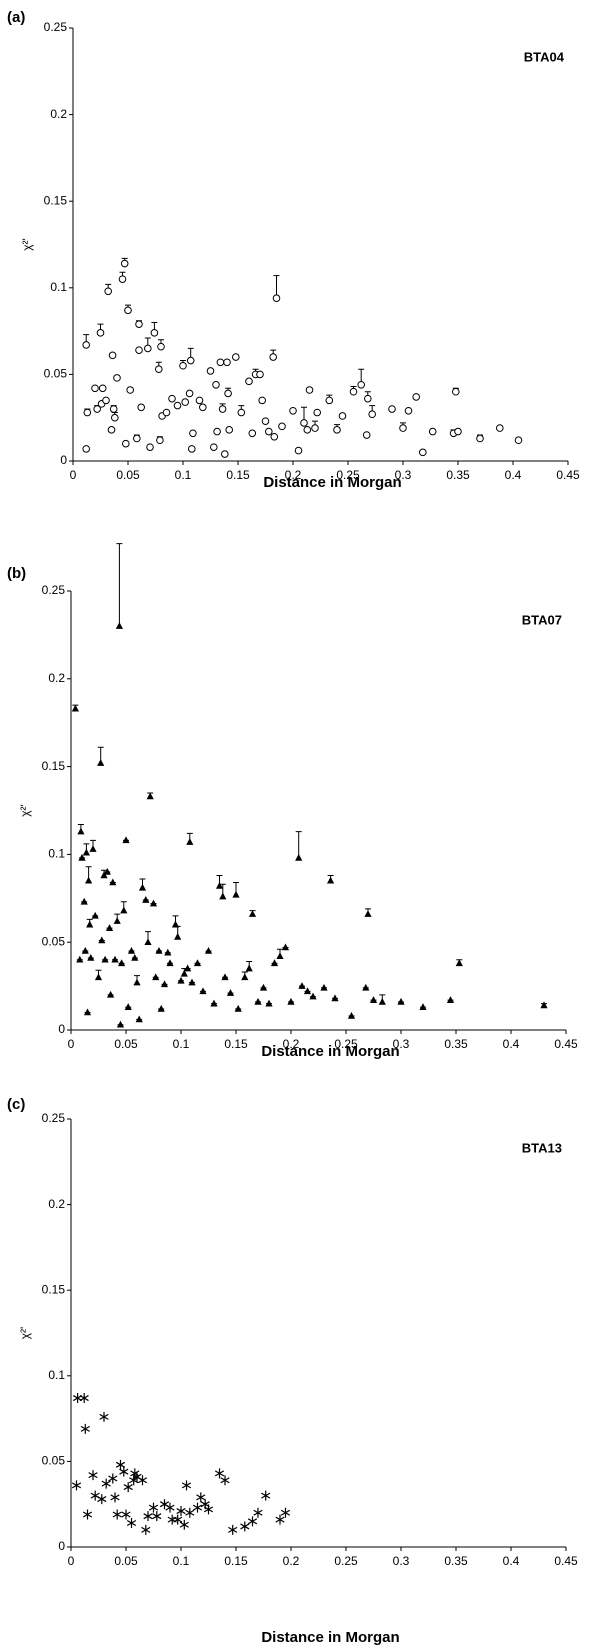 The width and height of the screenshot is (615, 1647). What do you see at coordinates (71, 1561) in the screenshot?
I see `x-tick-label: 0` at bounding box center [71, 1561].